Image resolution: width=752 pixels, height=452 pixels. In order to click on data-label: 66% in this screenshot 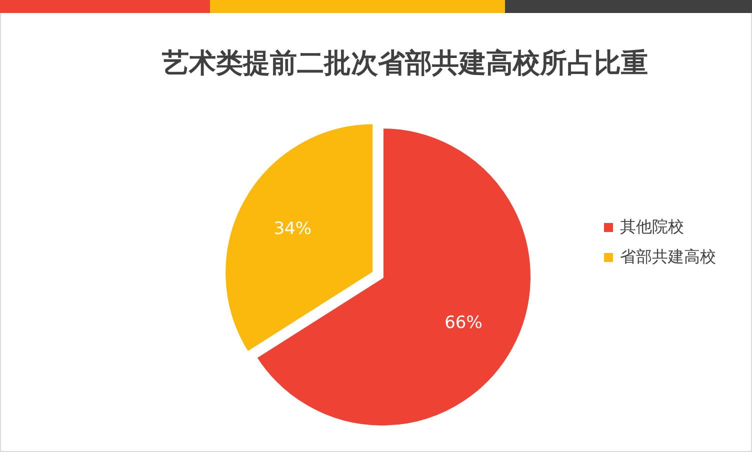, I will do `click(463, 322)`.